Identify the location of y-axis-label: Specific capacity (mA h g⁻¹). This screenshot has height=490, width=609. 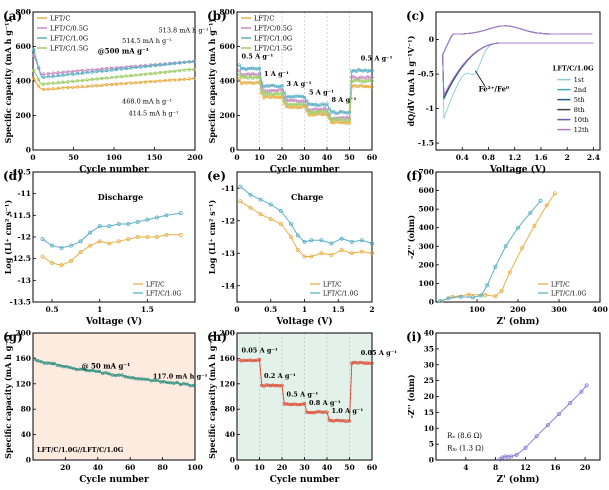
(212, 80).